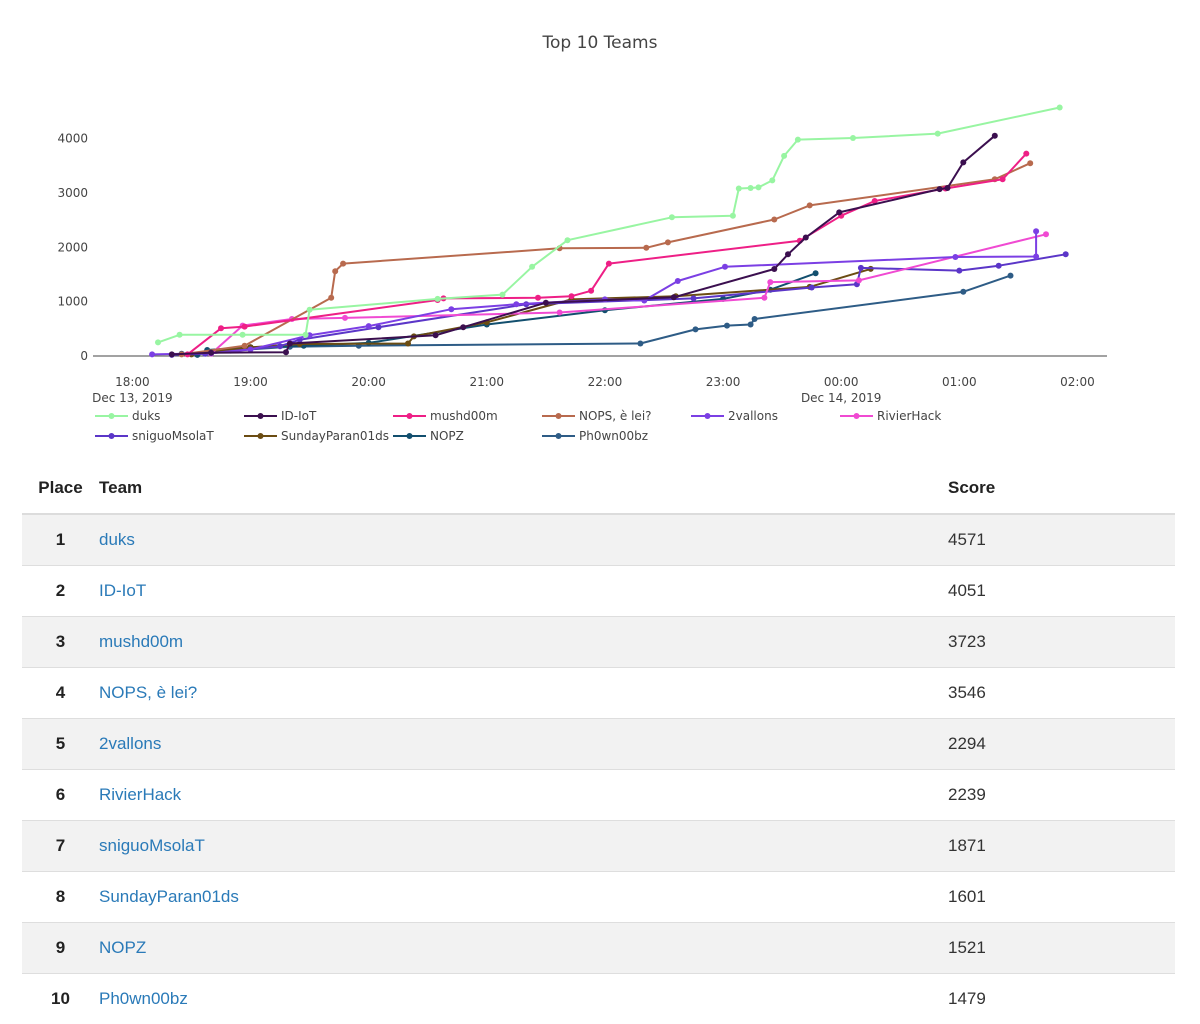 The width and height of the screenshot is (1200, 1024). What do you see at coordinates (523, 642) in the screenshot?
I see `team-cell: mushd00m` at bounding box center [523, 642].